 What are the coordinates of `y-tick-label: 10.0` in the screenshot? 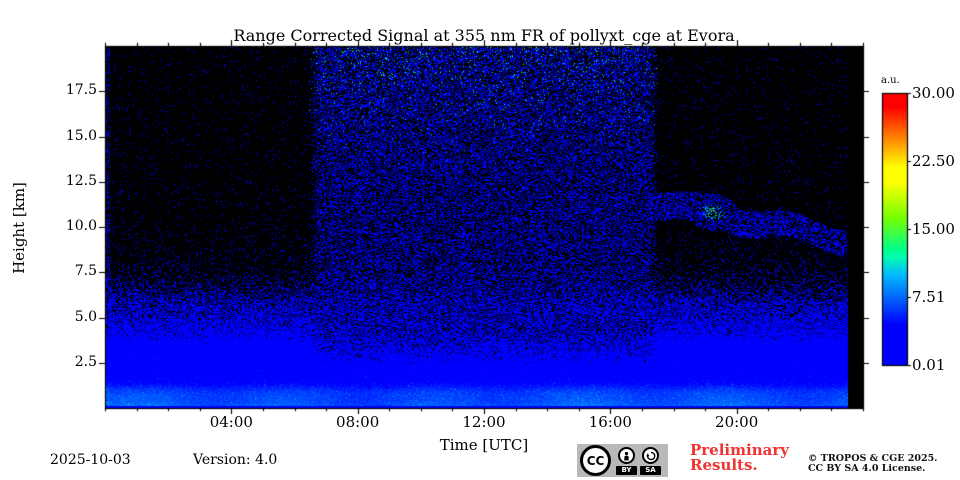 It's located at (81, 226).